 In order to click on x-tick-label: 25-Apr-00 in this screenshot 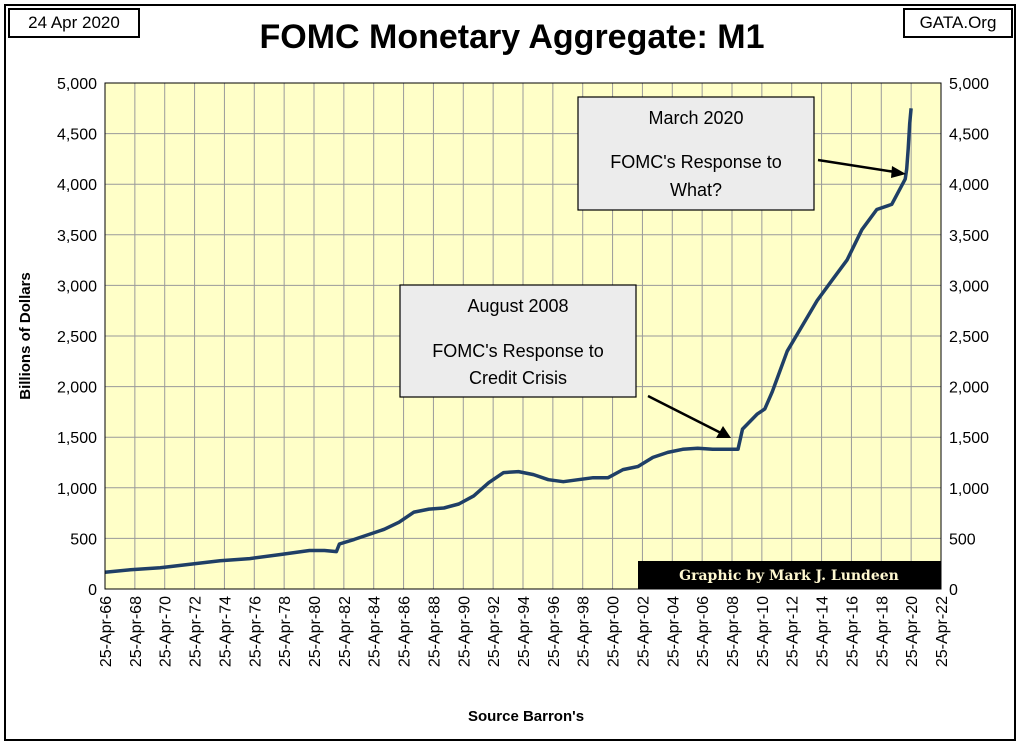, I will do `click(614, 631)`.